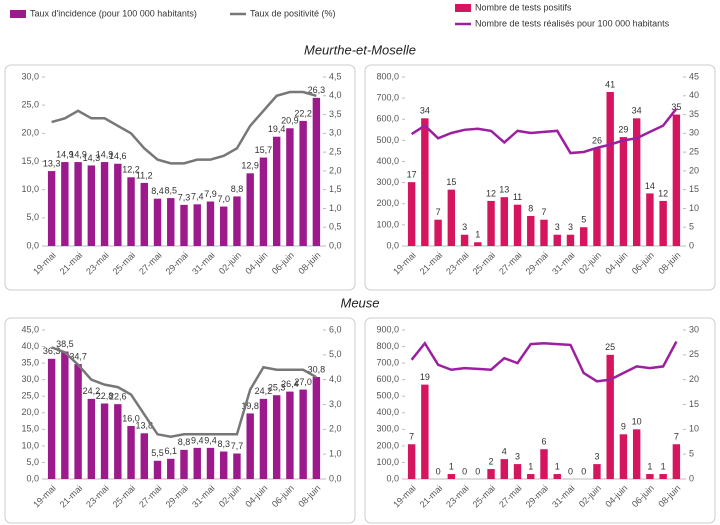 The width and height of the screenshot is (720, 525). I want to click on y2-tick-label: 4,5, so click(335, 76).